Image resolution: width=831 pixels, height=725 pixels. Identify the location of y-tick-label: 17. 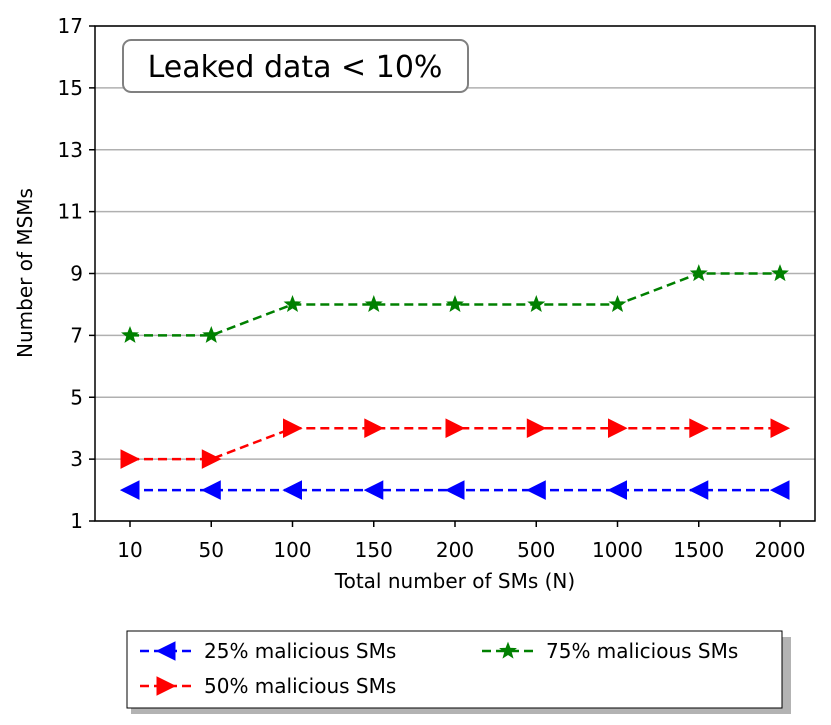
(70, 26).